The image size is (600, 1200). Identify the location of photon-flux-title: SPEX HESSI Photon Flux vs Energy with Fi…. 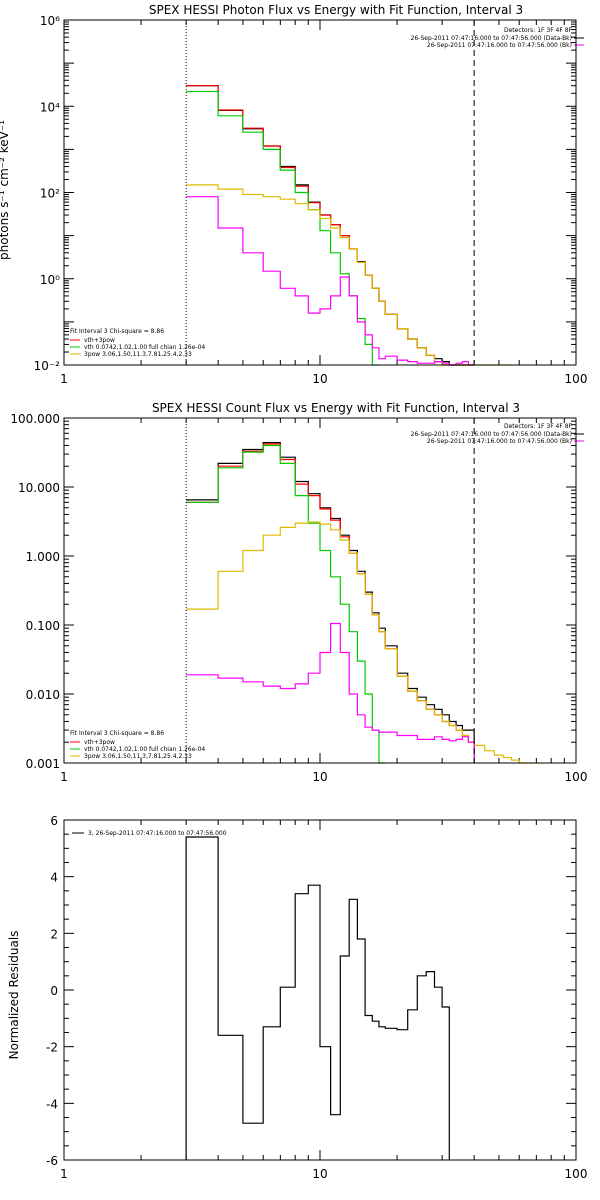
(336, 10).